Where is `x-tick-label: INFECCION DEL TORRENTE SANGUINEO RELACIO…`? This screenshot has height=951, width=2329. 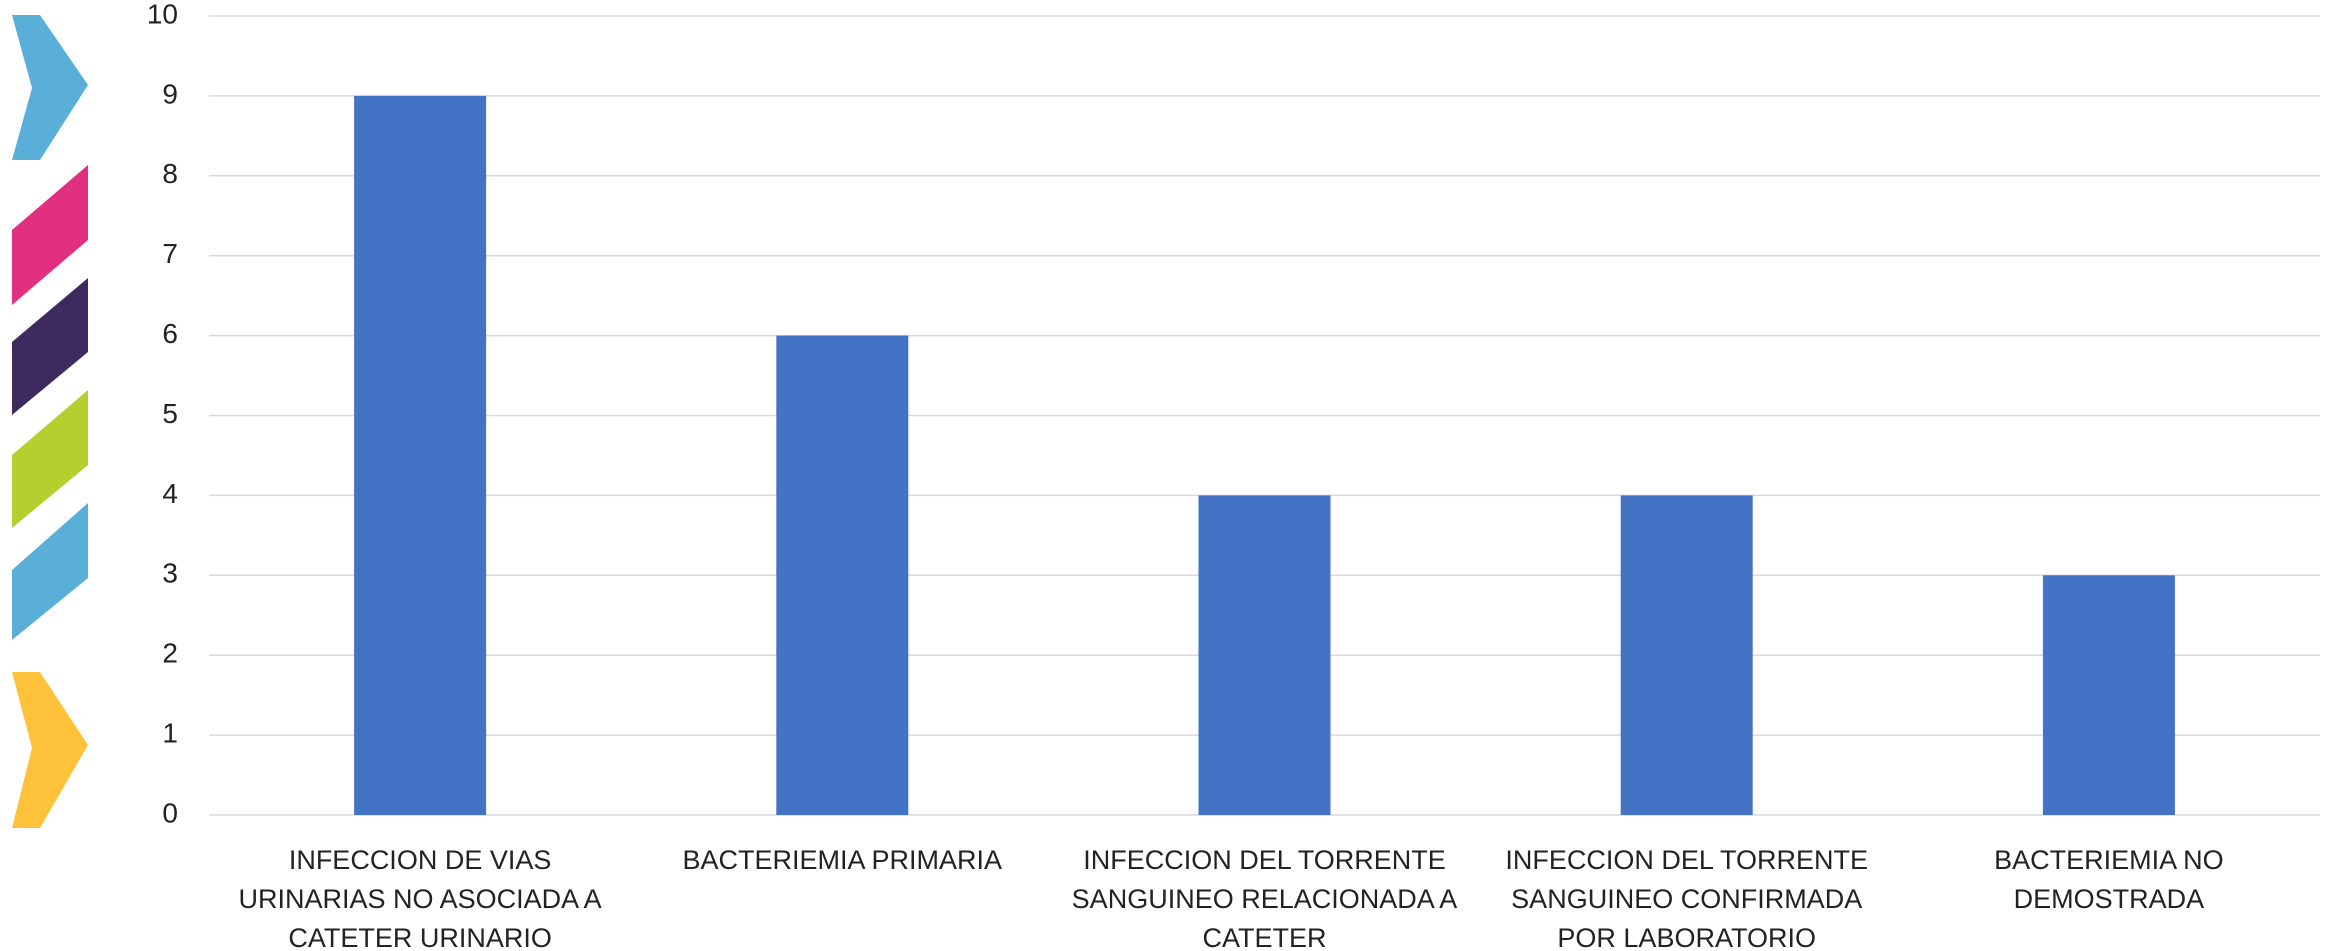 x-tick-label: INFECCION DEL TORRENTE SANGUINEO RELACIO… is located at coordinates (1264, 898).